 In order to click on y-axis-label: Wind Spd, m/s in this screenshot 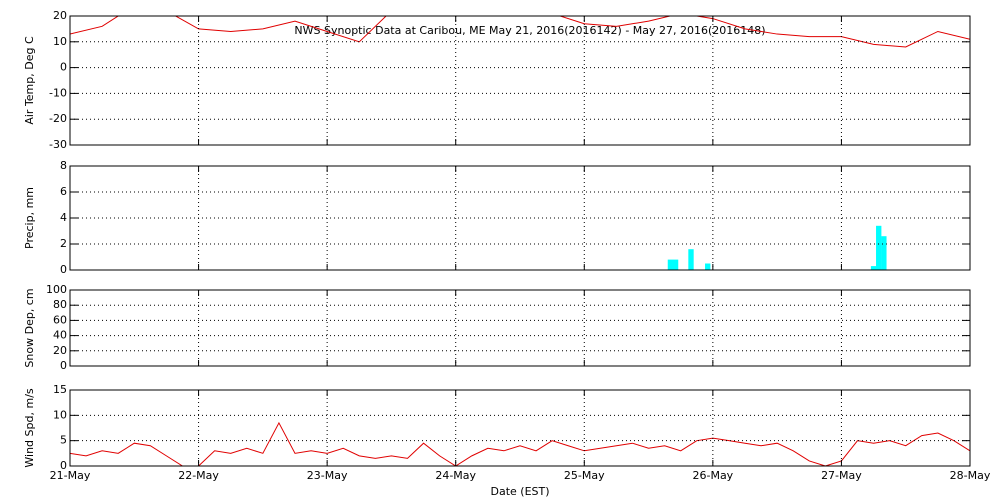, I will do `click(29, 428)`.